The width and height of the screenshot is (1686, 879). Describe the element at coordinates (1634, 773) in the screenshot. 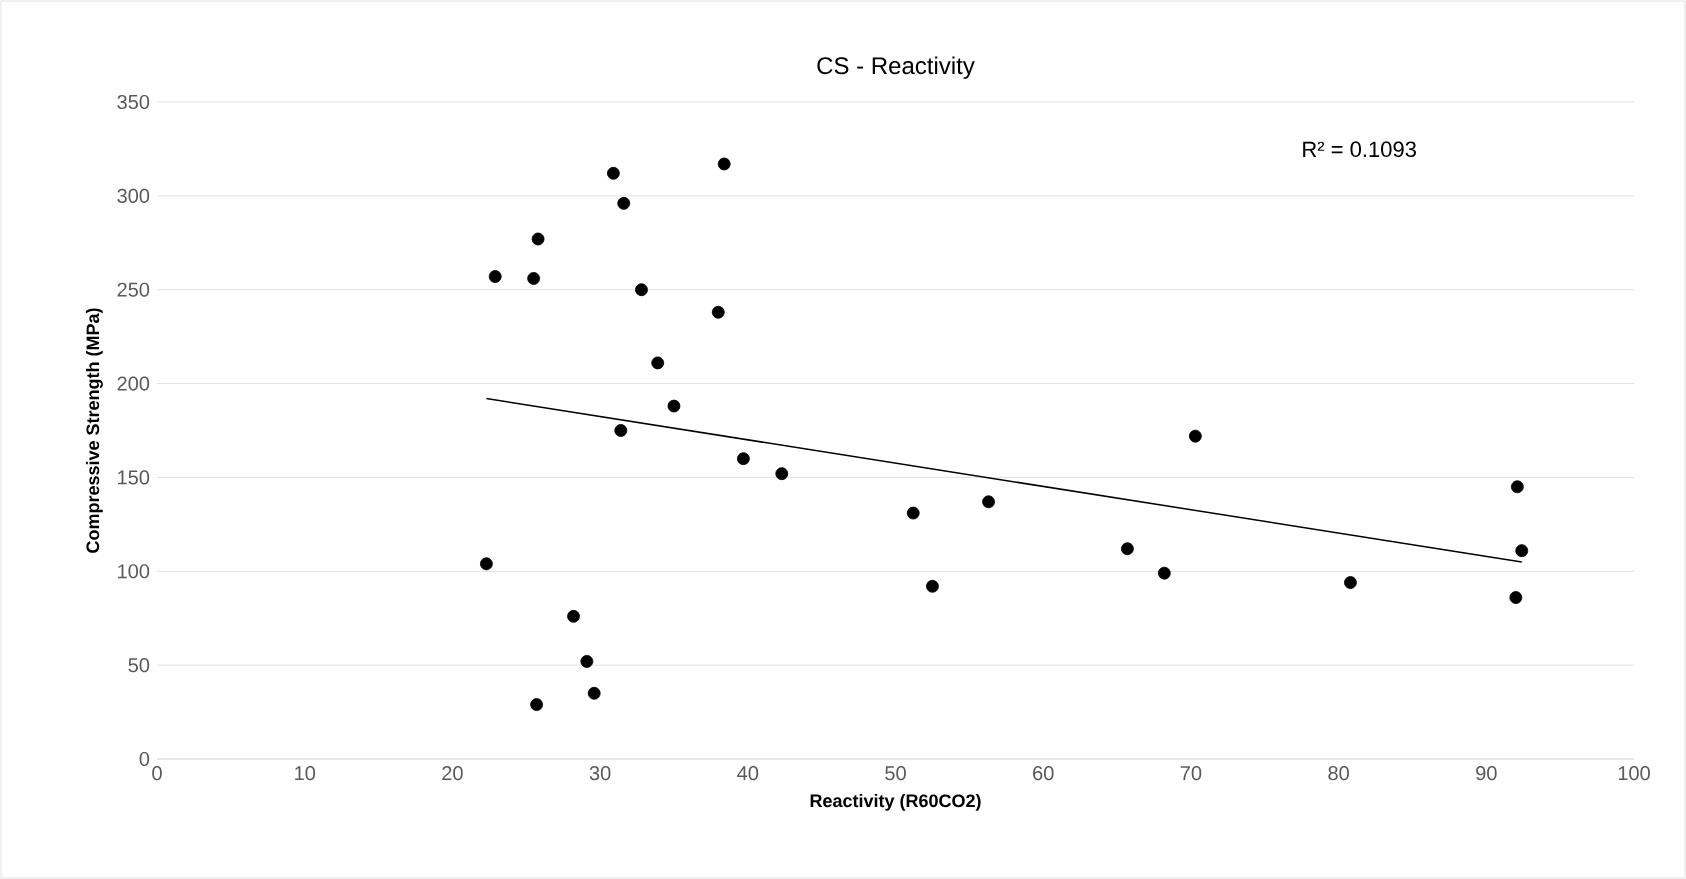

I see `x-tick-label: 100` at that location.